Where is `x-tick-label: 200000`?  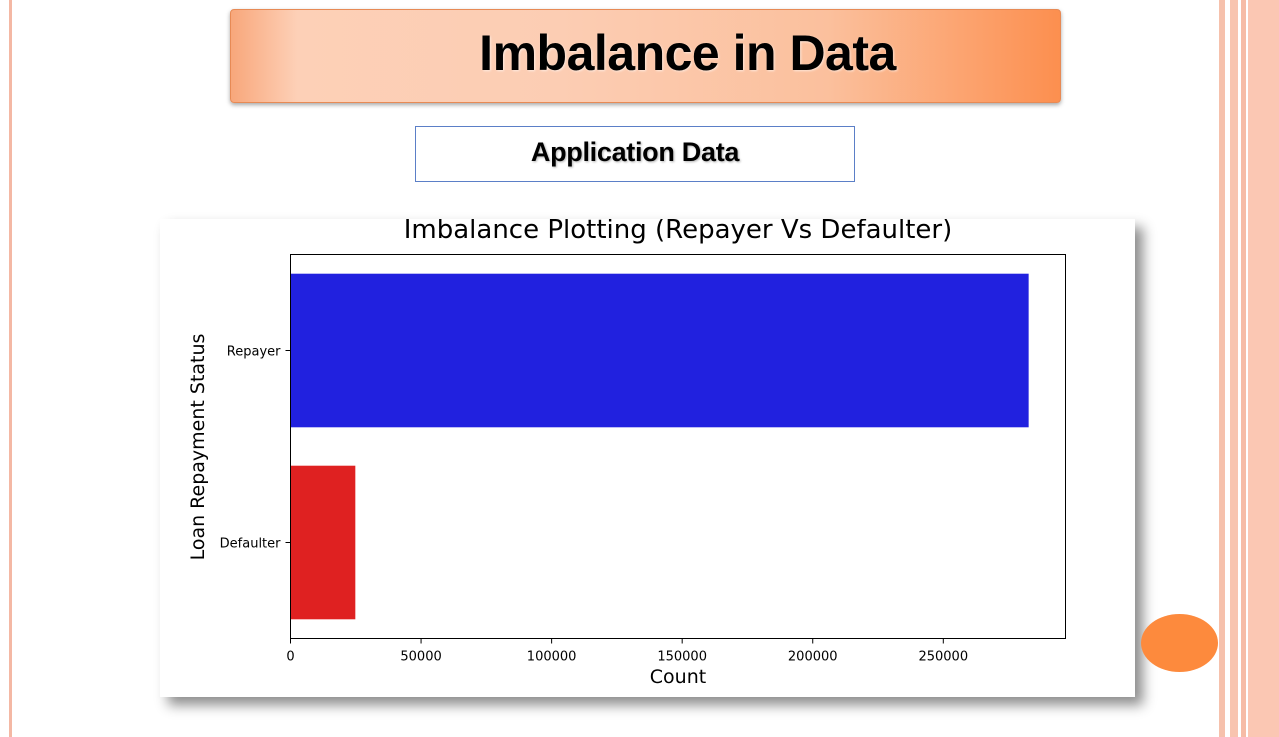 x-tick-label: 200000 is located at coordinates (813, 657).